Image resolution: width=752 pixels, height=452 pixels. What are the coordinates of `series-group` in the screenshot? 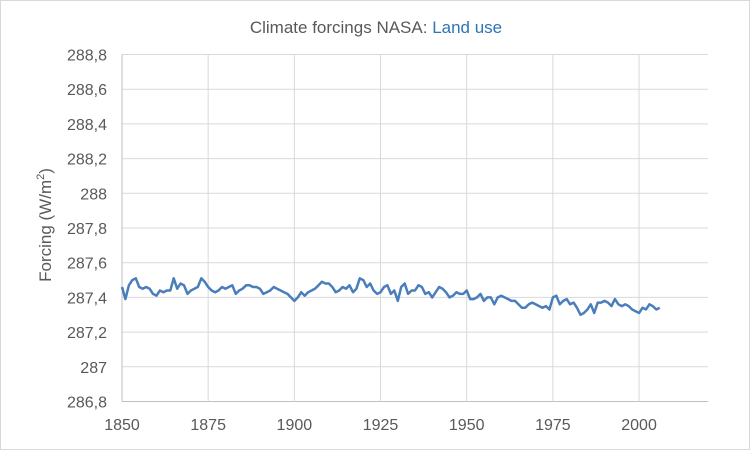 It's located at (390, 297).